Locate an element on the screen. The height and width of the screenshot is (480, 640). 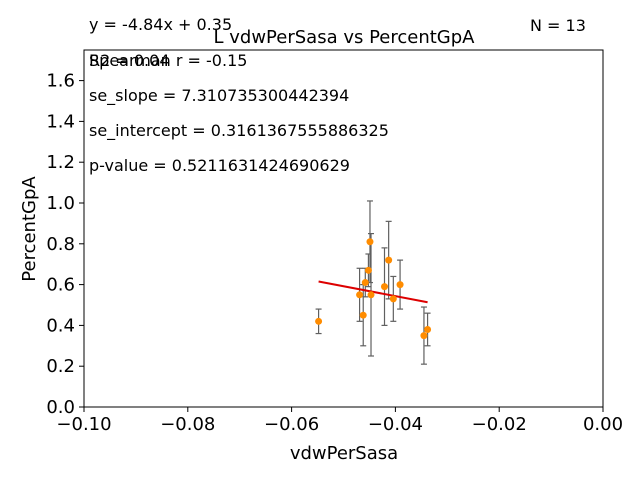
y-tick-label: 0.8 is located at coordinates (60, 244).